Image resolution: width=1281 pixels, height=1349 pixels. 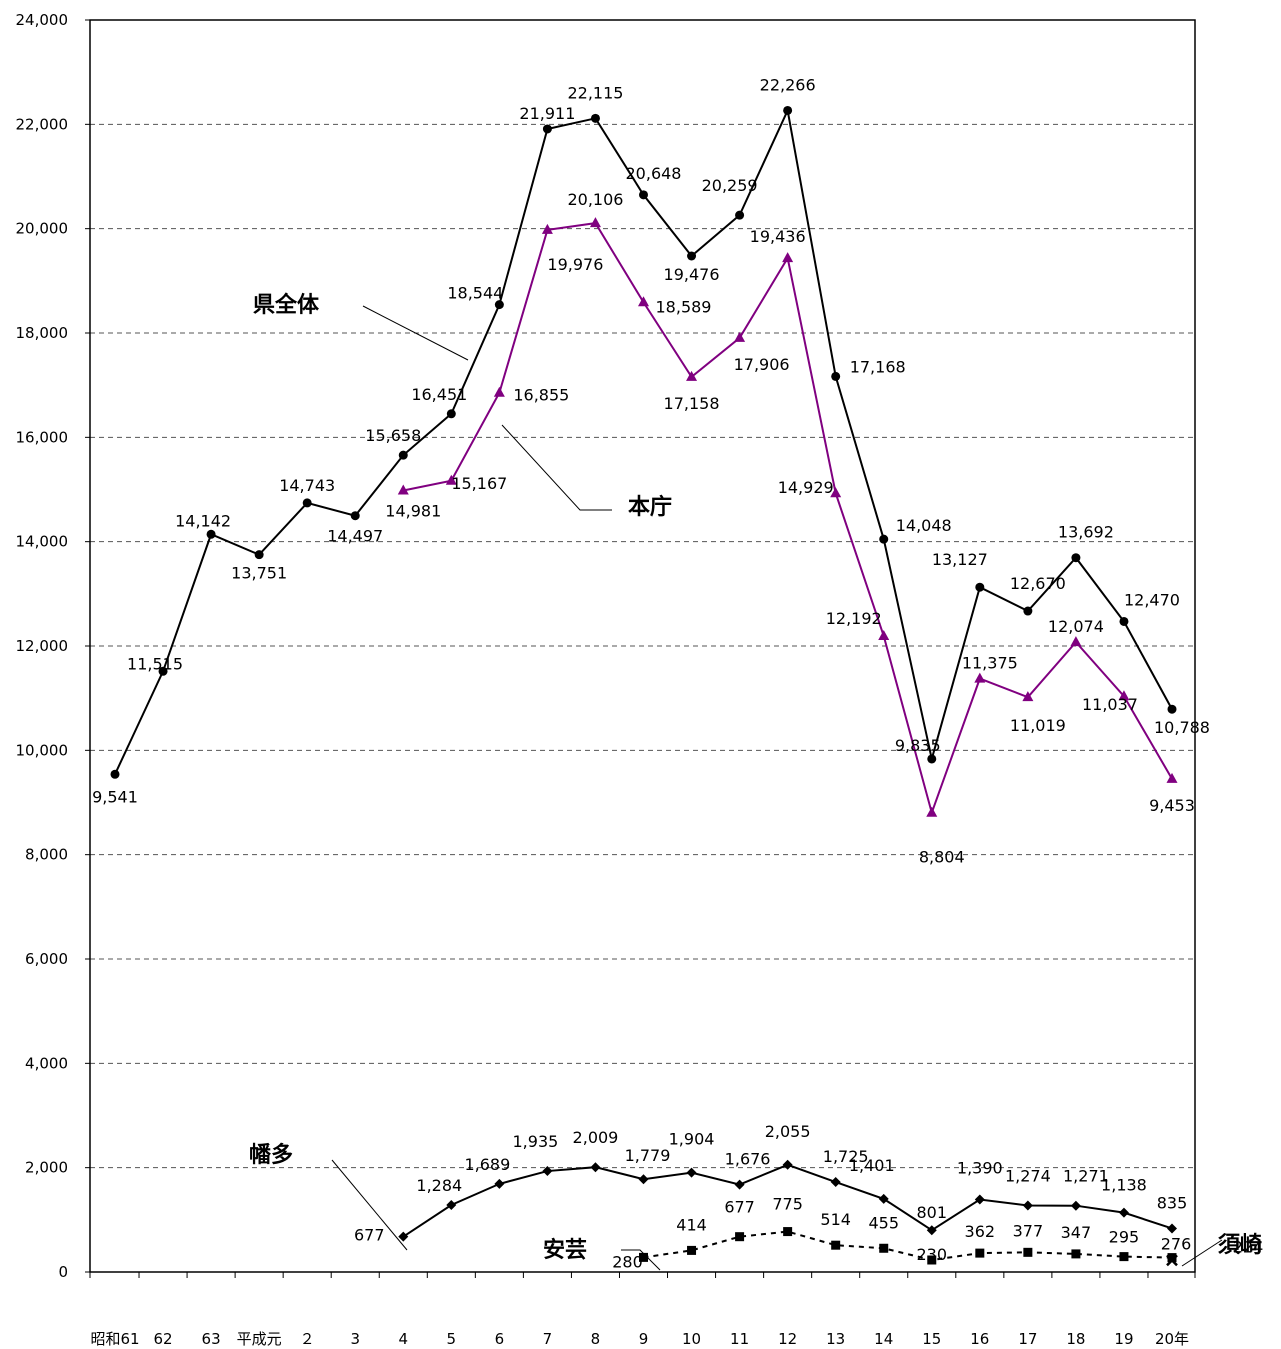 What do you see at coordinates (762, 364) in the screenshot?
I see `data-label: 17,906` at bounding box center [762, 364].